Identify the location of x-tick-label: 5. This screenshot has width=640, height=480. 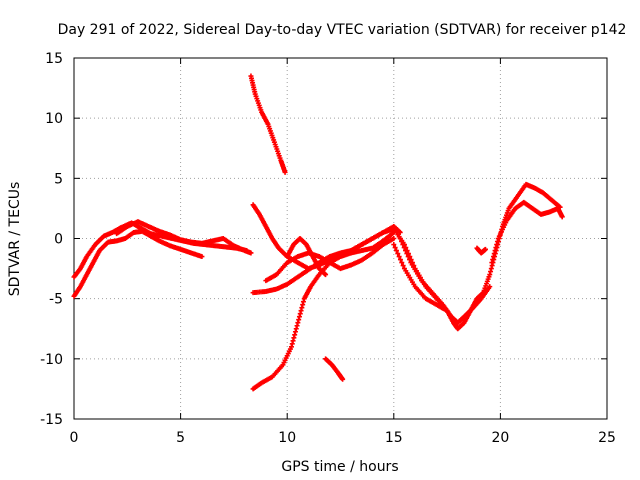
(180, 438).